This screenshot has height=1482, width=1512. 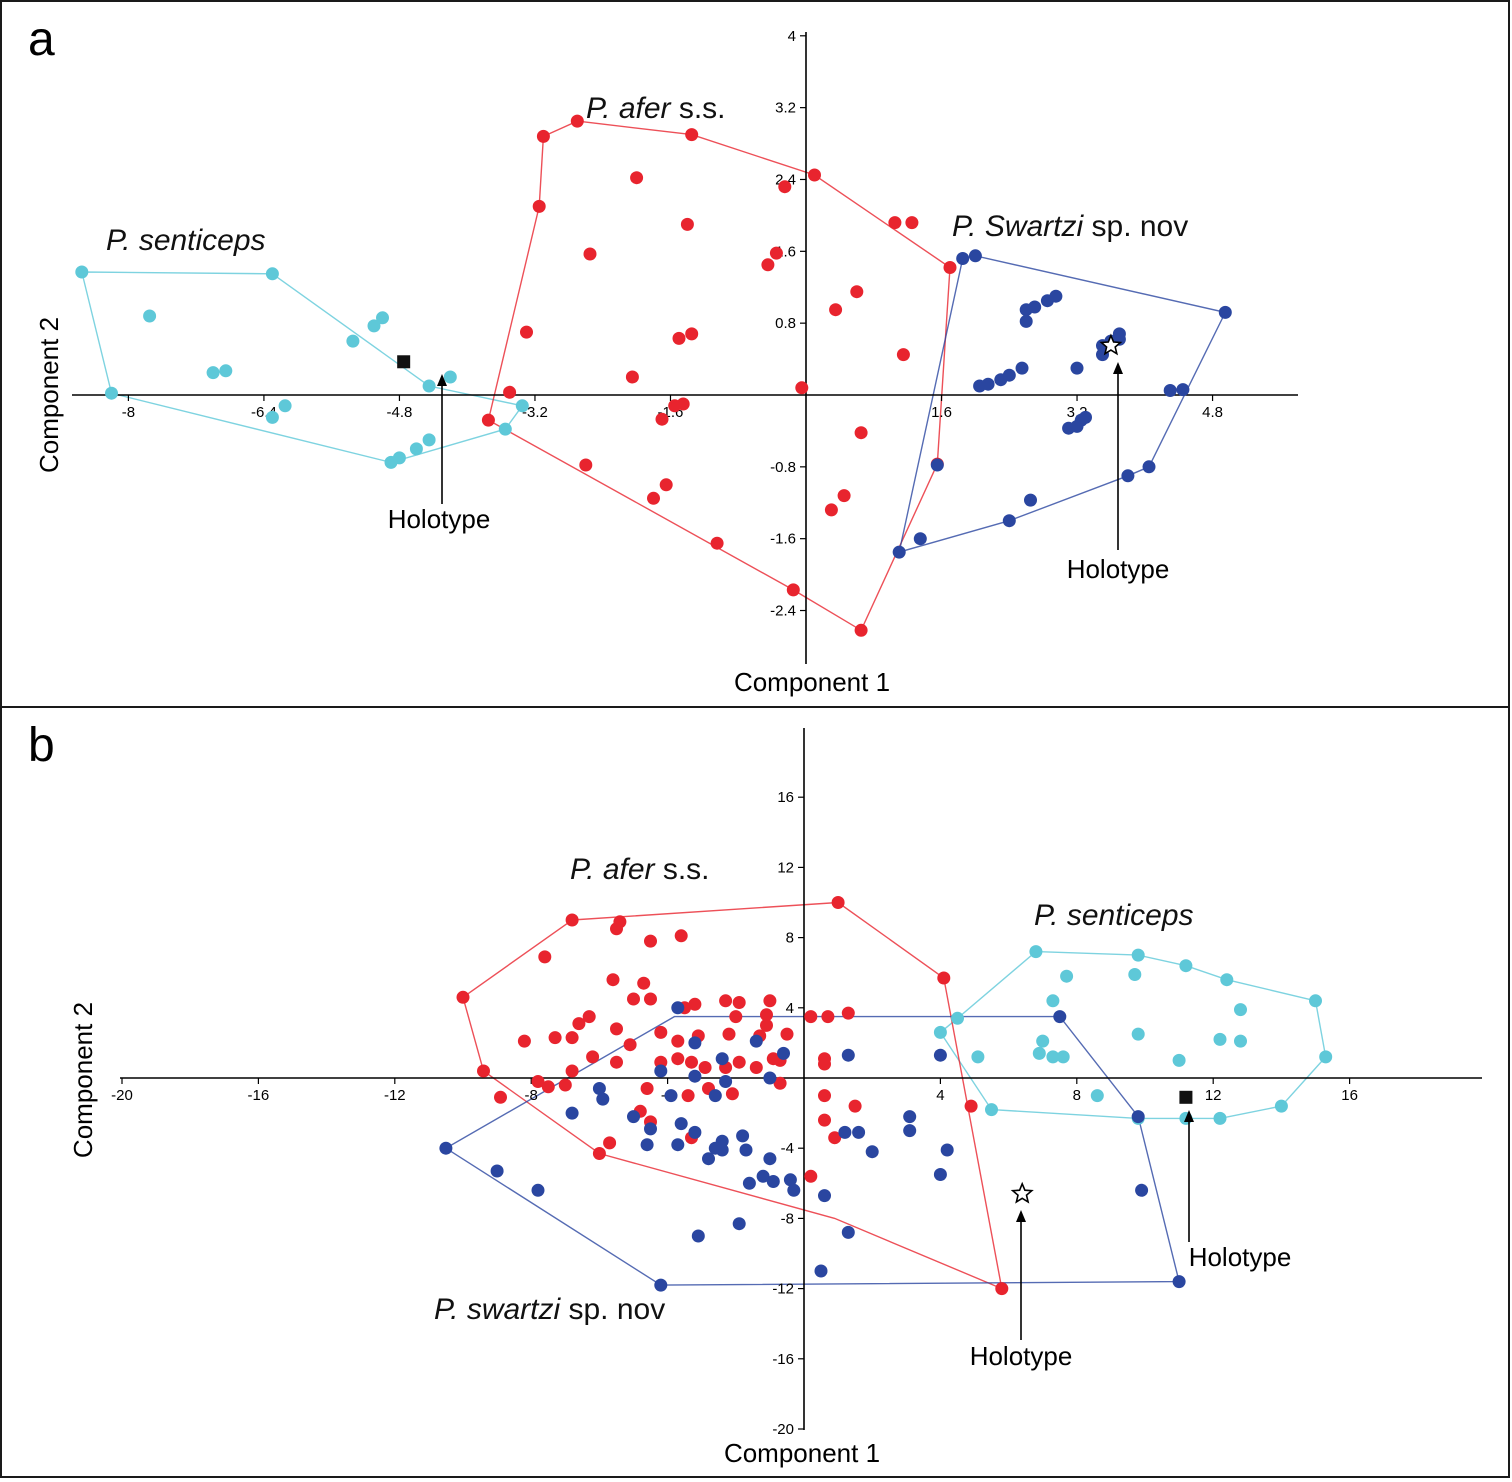 What do you see at coordinates (186, 240) in the screenshot?
I see `species-label-italic: P. senticeps` at bounding box center [186, 240].